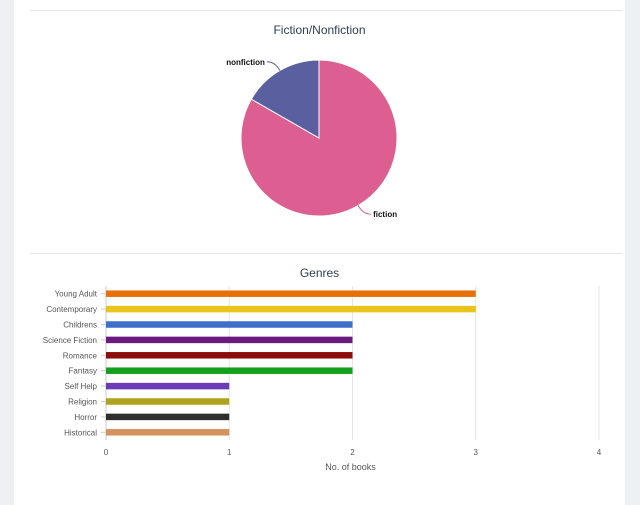 This screenshot has height=505, width=640. Describe the element at coordinates (76, 294) in the screenshot. I see `y-tick-label-young-adult: Young Adult` at that location.